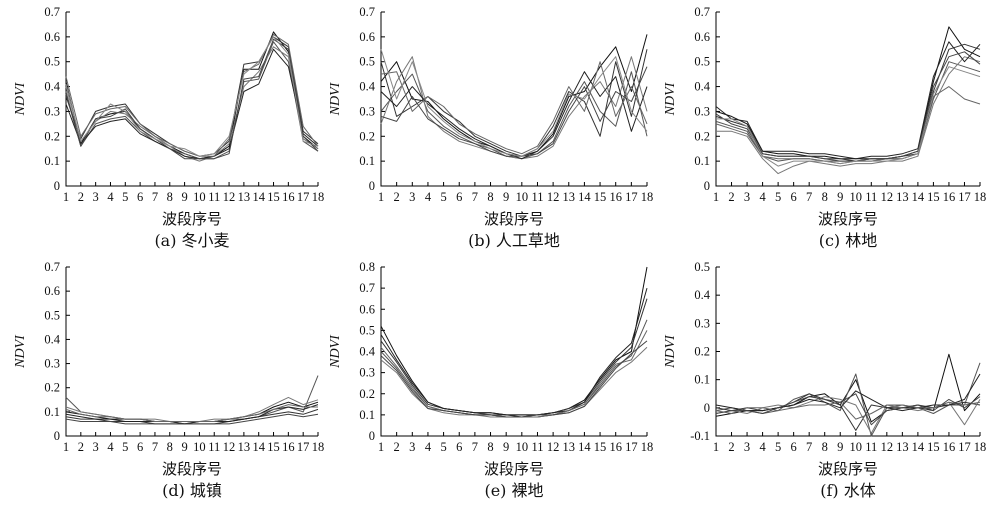 Image resolution: width=1000 pixels, height=517 pixels. What do you see at coordinates (700, 436) in the screenshot?
I see `y-tick-label: -0.1` at bounding box center [700, 436].